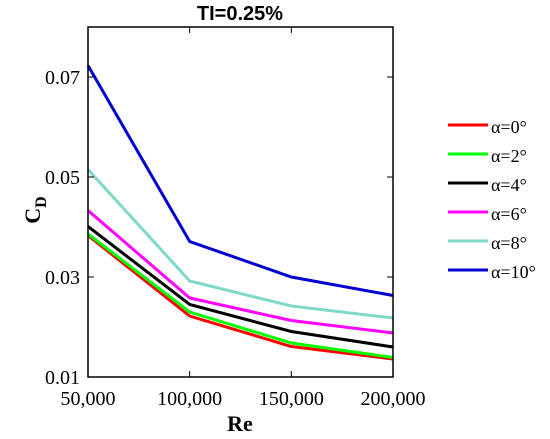  What do you see at coordinates (509, 243) in the screenshot?
I see `legend-label-alpha-8: α=8°` at bounding box center [509, 243].